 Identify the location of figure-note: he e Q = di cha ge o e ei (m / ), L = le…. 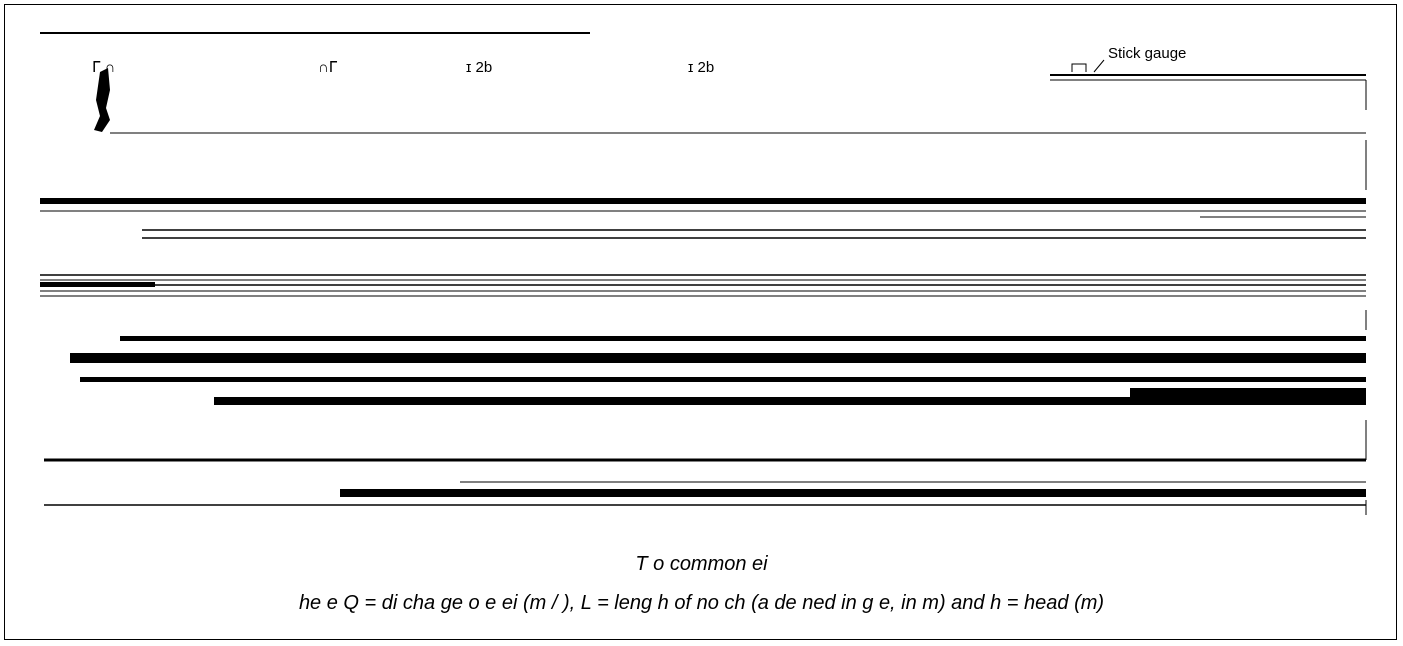
(701, 603).